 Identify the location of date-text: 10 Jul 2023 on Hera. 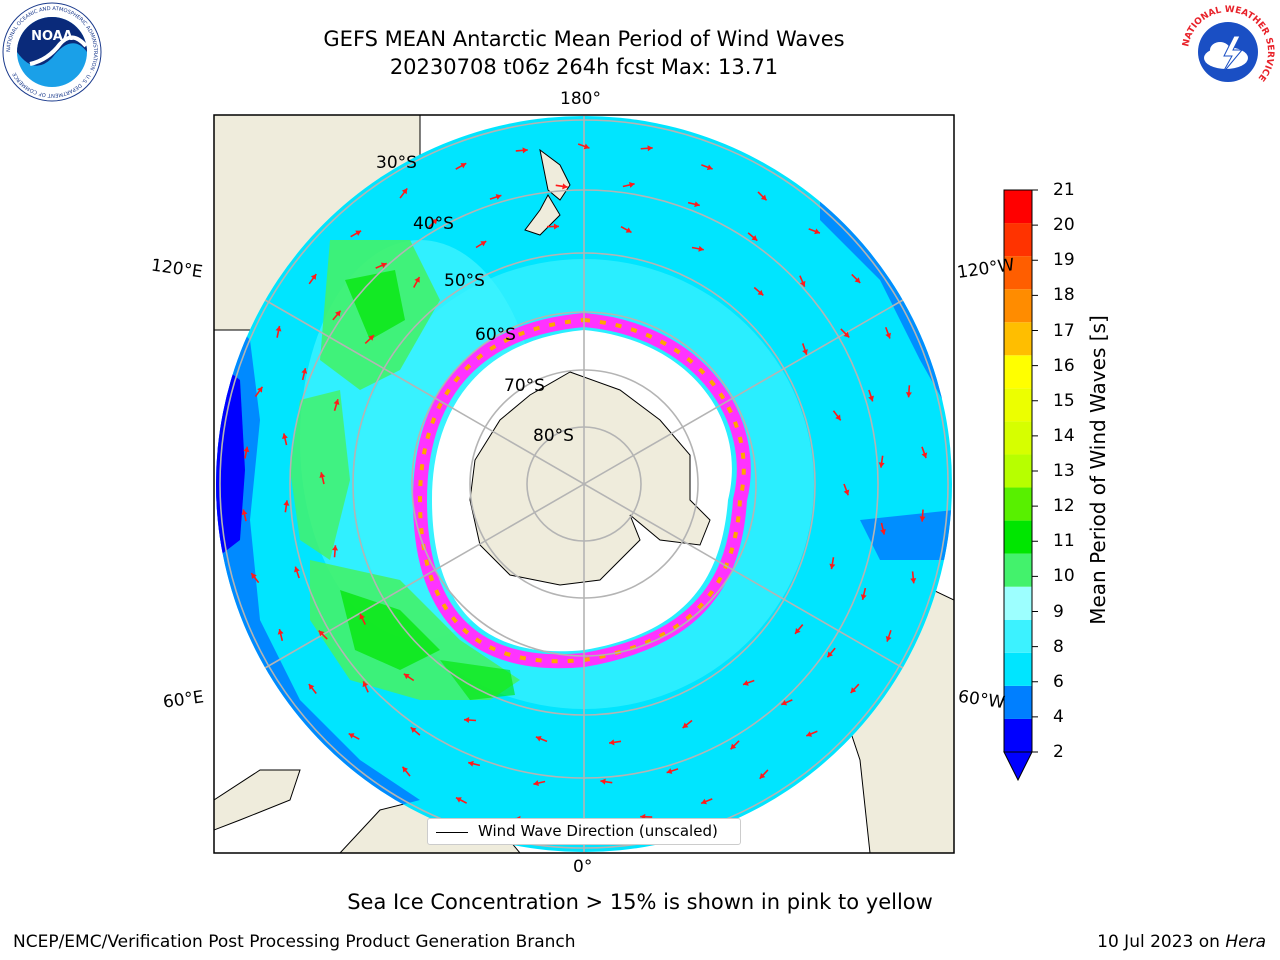
(1181, 942).